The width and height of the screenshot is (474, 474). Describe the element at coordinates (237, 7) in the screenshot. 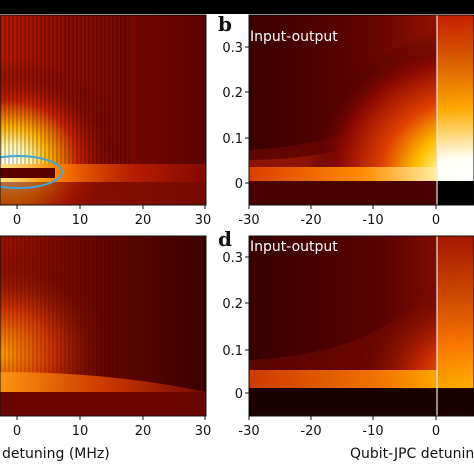

I see `top-border` at that location.